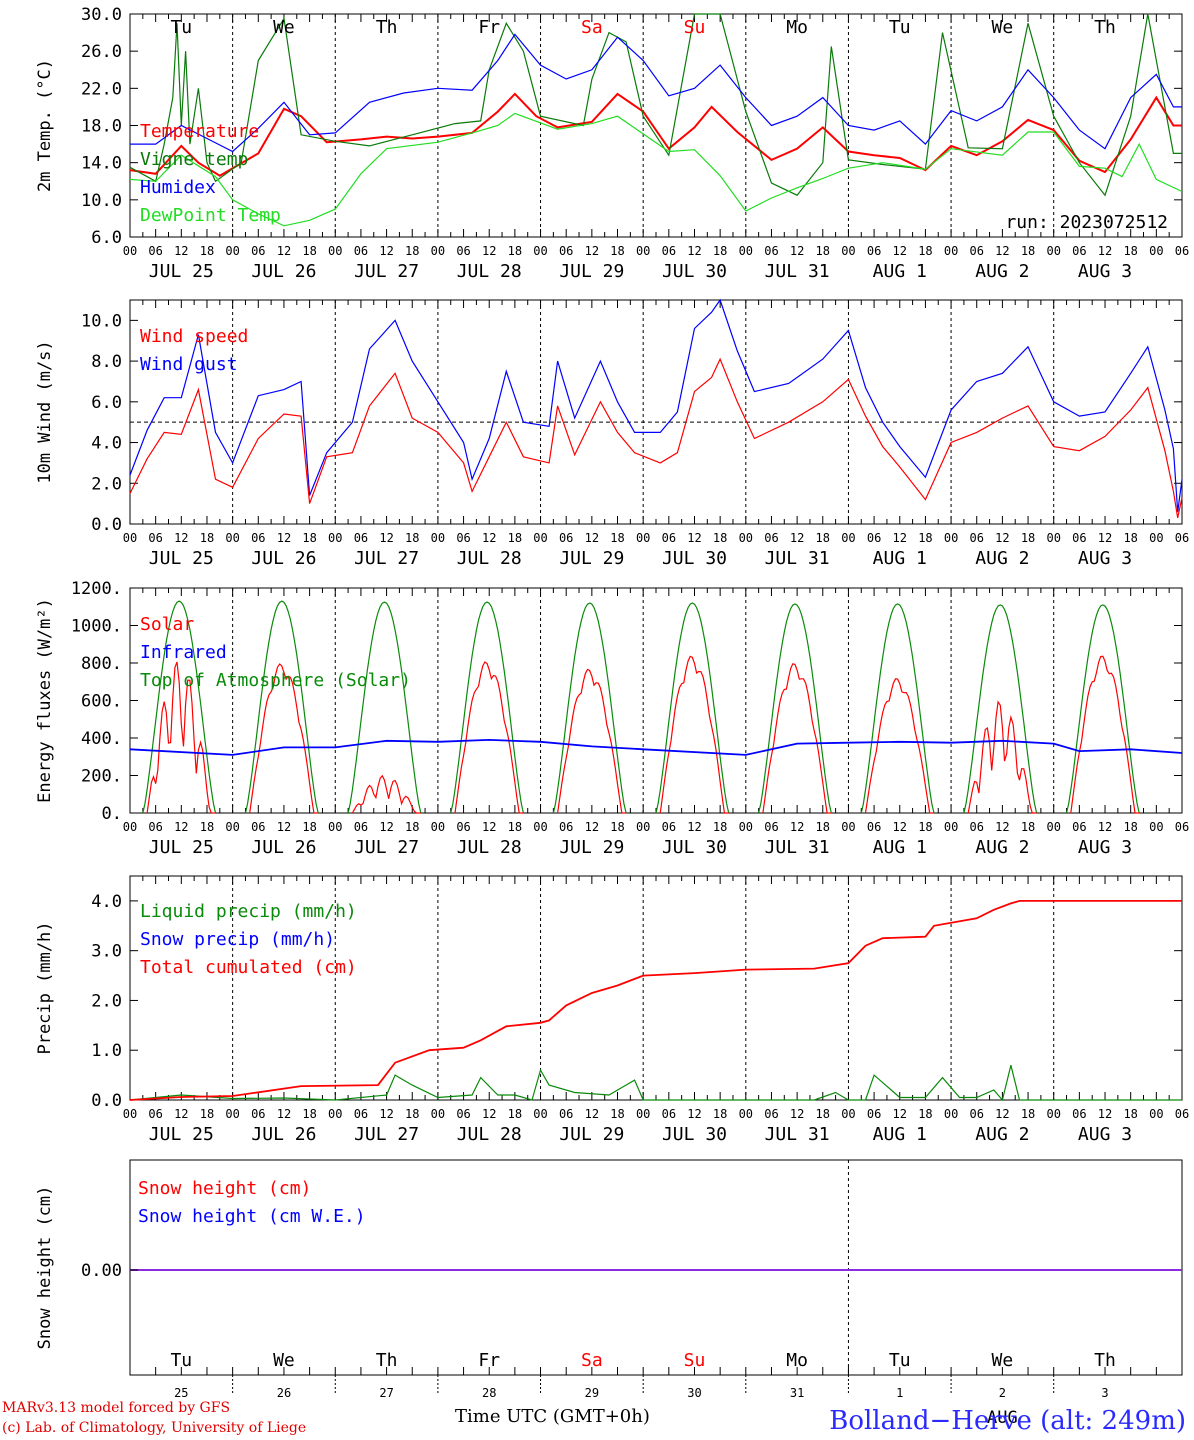 This screenshot has height=1440, width=1194. I want to click on legend-entry: Infrared, so click(183, 652).